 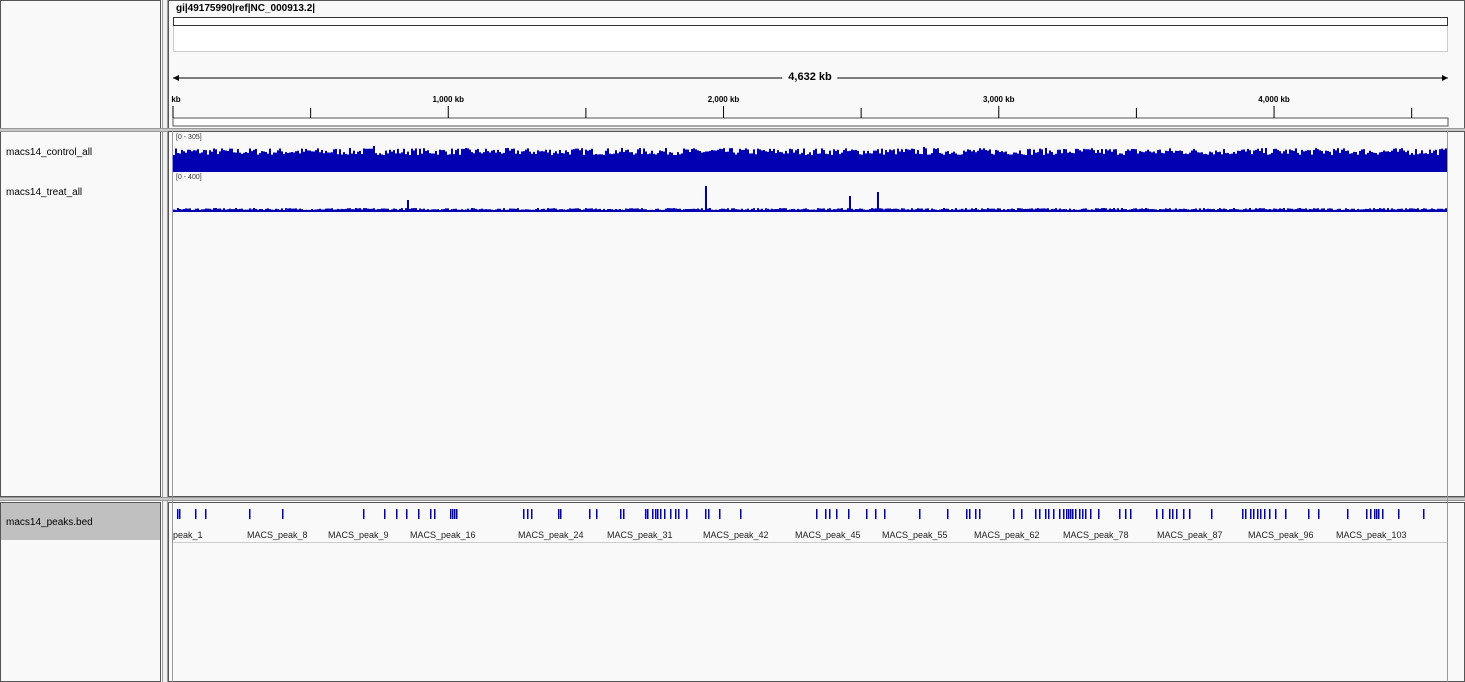 What do you see at coordinates (810, 77) in the screenshot?
I see `span-label: 4,632 kb` at bounding box center [810, 77].